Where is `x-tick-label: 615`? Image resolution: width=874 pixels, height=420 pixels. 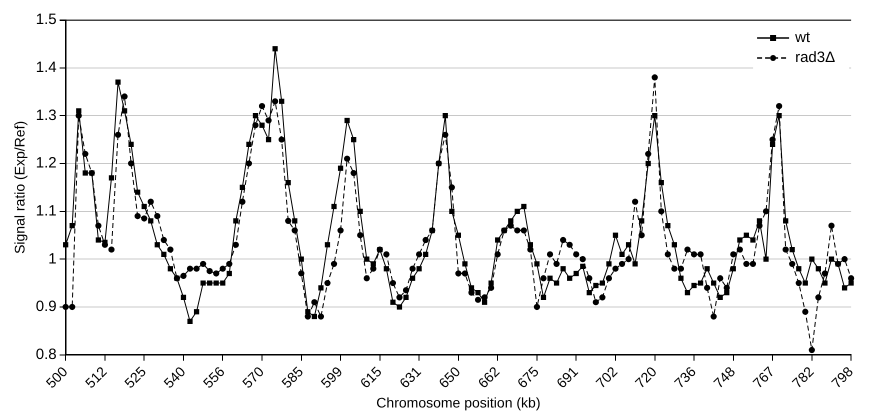 x-tick-label: 615 is located at coordinates (370, 377).